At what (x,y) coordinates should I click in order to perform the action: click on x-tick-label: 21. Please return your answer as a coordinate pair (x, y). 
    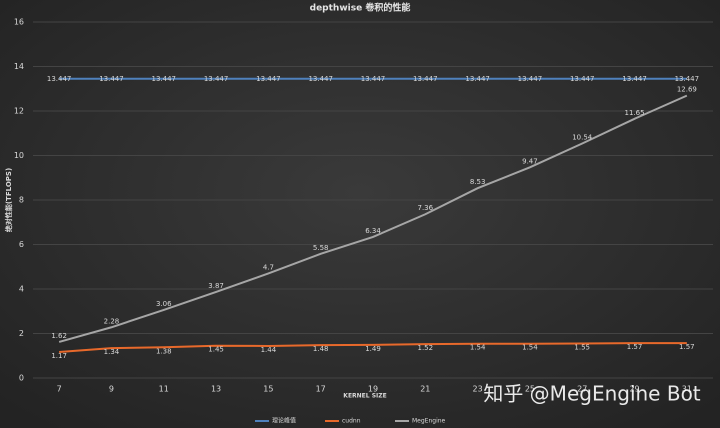
    Looking at the image, I should click on (425, 389).